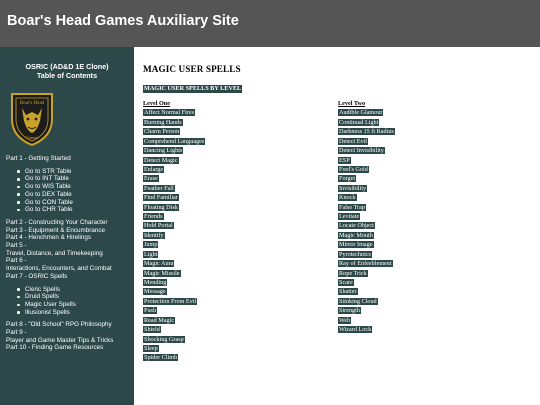  Describe the element at coordinates (47, 312) in the screenshot. I see `illusionist-spells-link: Illusionist Spells` at that location.